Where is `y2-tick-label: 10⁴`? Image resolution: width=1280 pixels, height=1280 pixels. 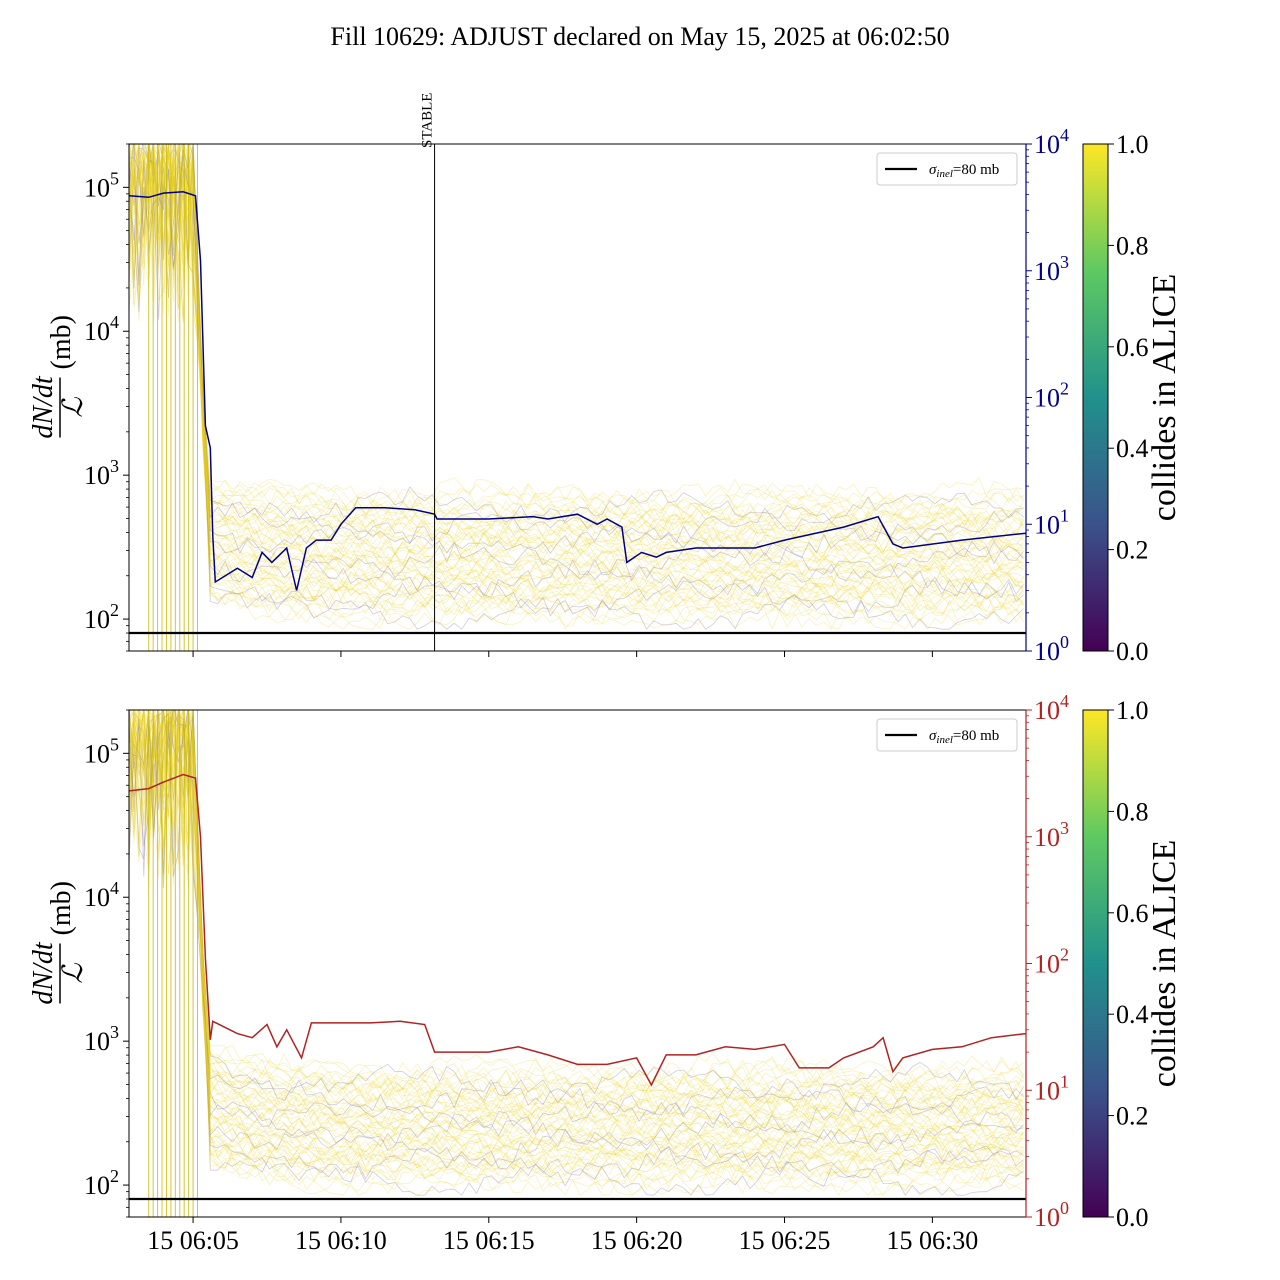
y2-tick-label: 10⁴ is located at coordinates (1051, 708).